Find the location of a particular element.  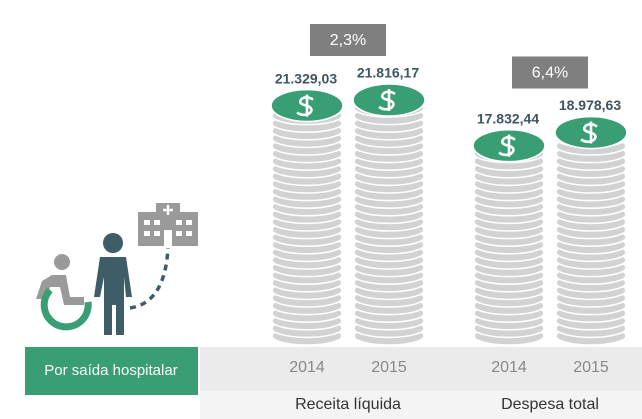

group-label: Receita líquida is located at coordinates (348, 404).